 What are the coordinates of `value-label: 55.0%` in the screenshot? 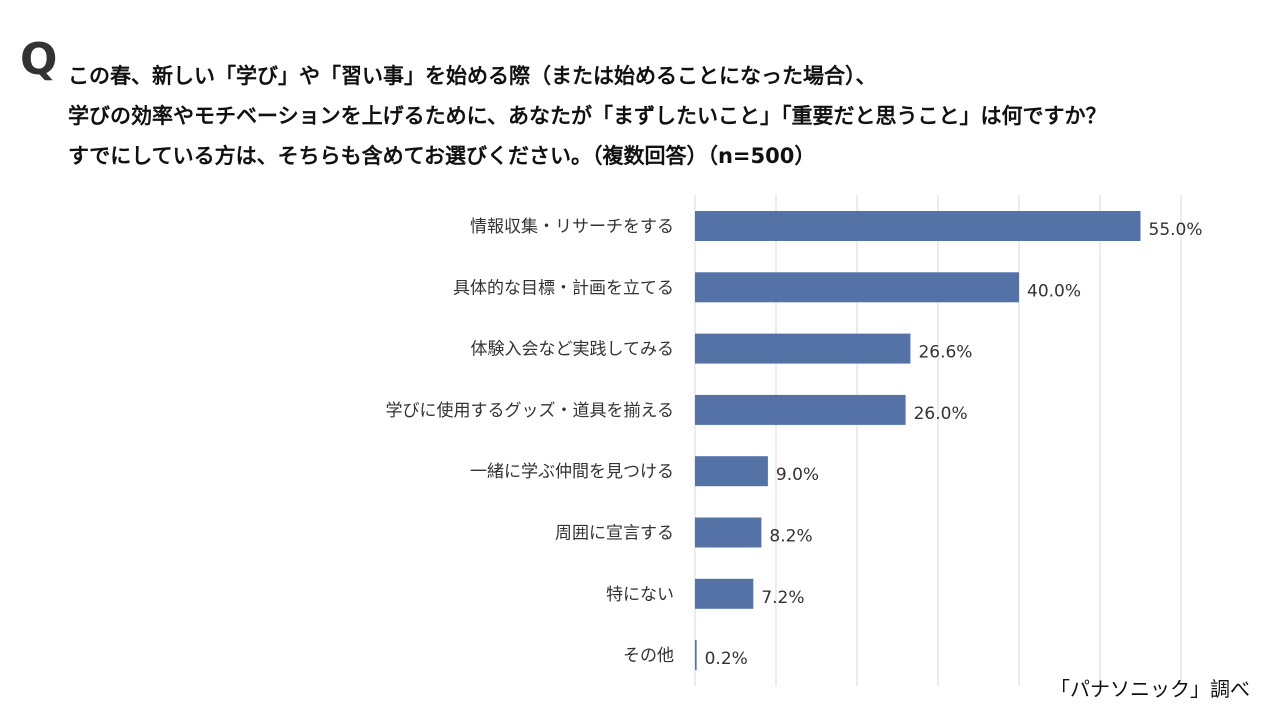 It's located at (1176, 230).